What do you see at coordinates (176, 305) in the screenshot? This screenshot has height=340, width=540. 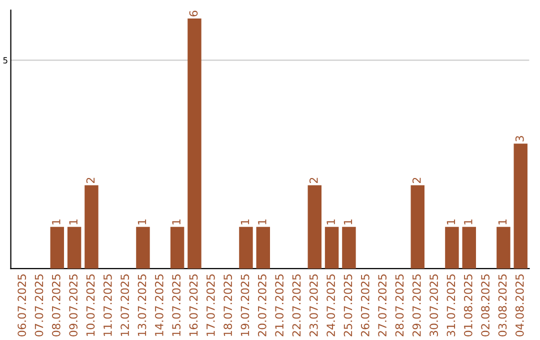 I see `x-tick-label: 15.07.2025` at bounding box center [176, 305].